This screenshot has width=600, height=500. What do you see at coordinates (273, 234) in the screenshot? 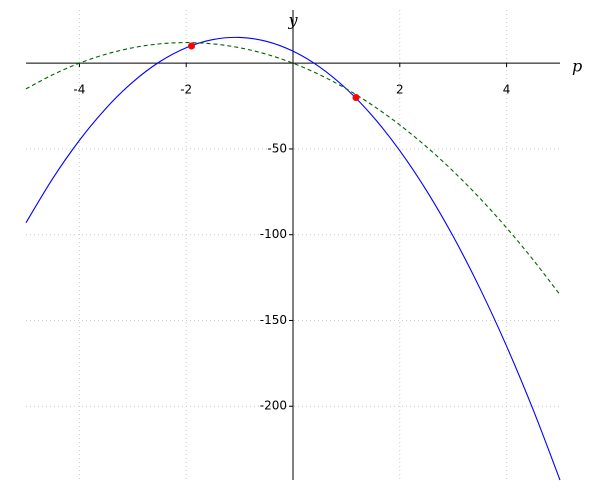
I see `y-tick-label: -100` at bounding box center [273, 234].